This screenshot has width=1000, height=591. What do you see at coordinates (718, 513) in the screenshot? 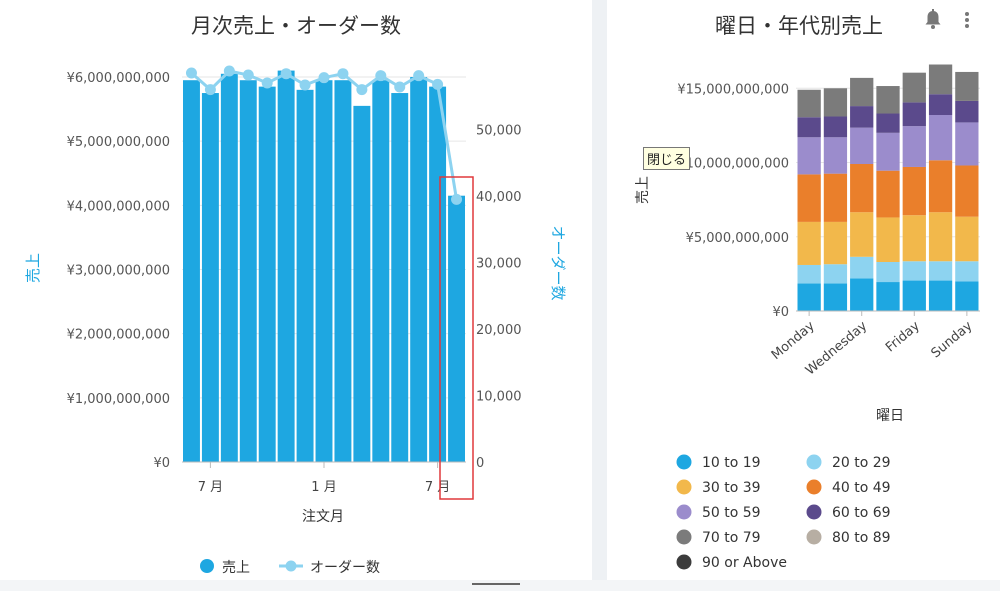
I see `legend-item: 50 to 59` at bounding box center [718, 513].